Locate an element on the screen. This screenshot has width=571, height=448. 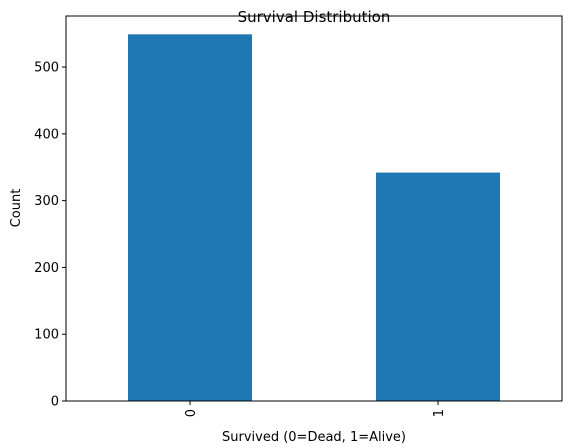
y-tick-label: 200 is located at coordinates (46, 268).